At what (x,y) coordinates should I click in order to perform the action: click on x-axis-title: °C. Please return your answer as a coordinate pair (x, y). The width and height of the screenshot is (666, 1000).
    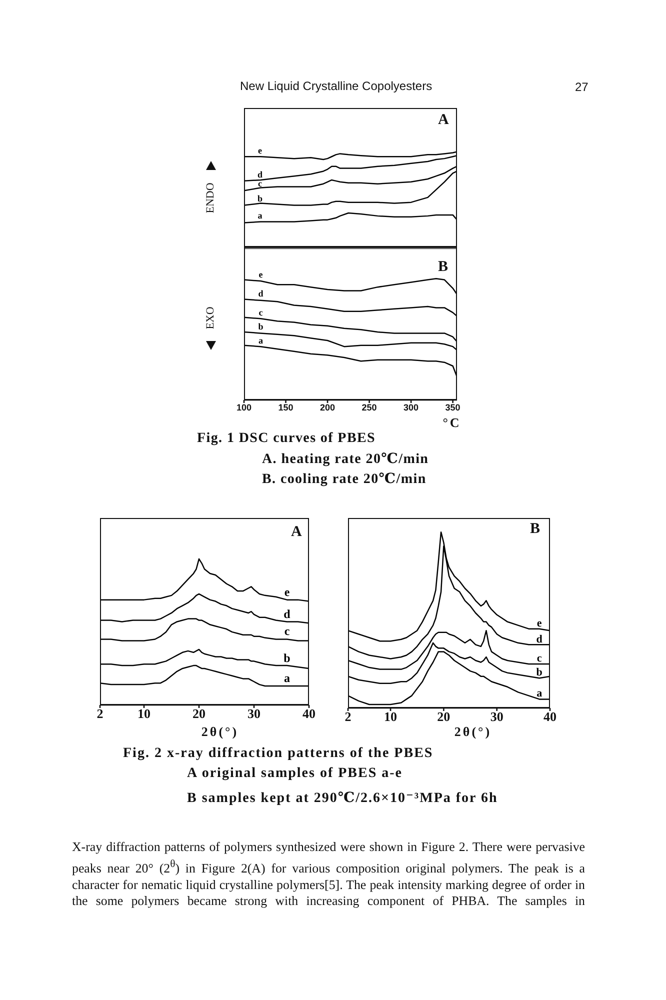
    Looking at the image, I should click on (452, 422).